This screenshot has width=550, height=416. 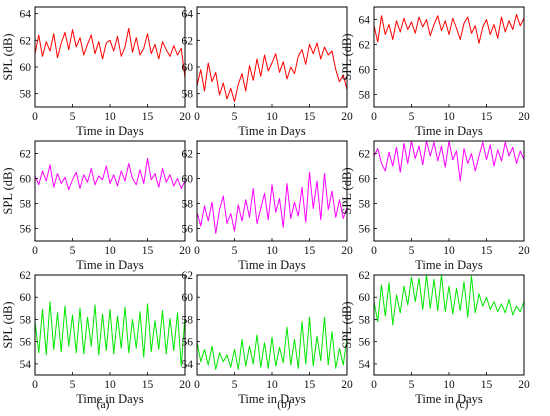 I want to click on y-tick-label-r1c1-3: 62, so click(x=188, y=155).